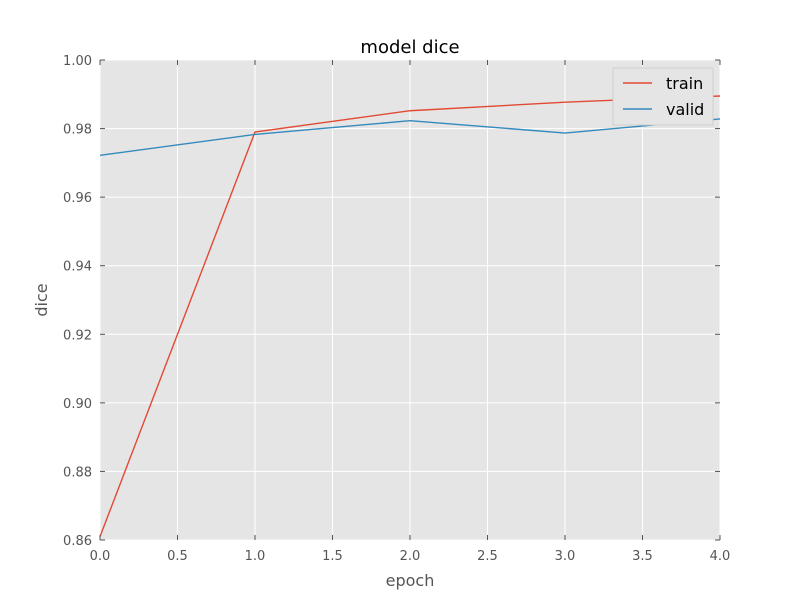  What do you see at coordinates (565, 556) in the screenshot?
I see `x-tick-label: 3.0` at bounding box center [565, 556].